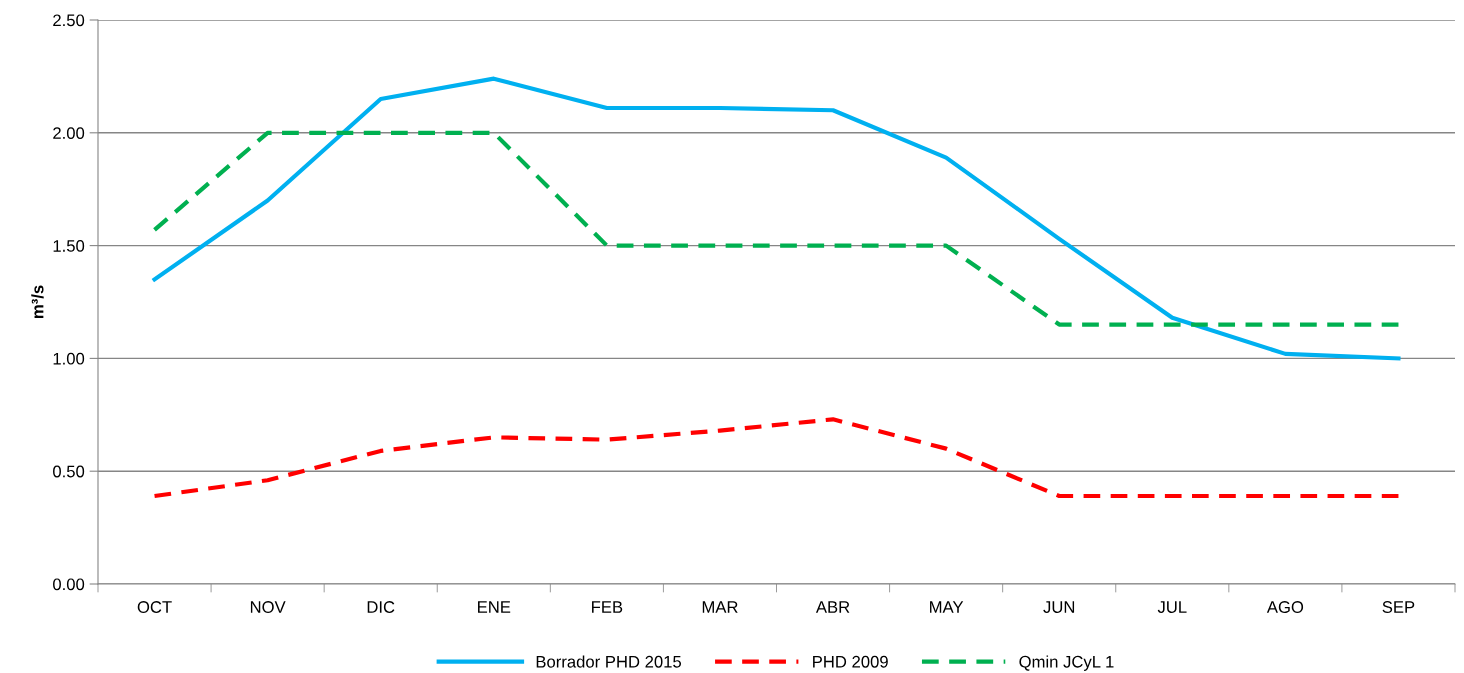  What do you see at coordinates (850, 661) in the screenshot?
I see `legend-label: PHD 2009` at bounding box center [850, 661].